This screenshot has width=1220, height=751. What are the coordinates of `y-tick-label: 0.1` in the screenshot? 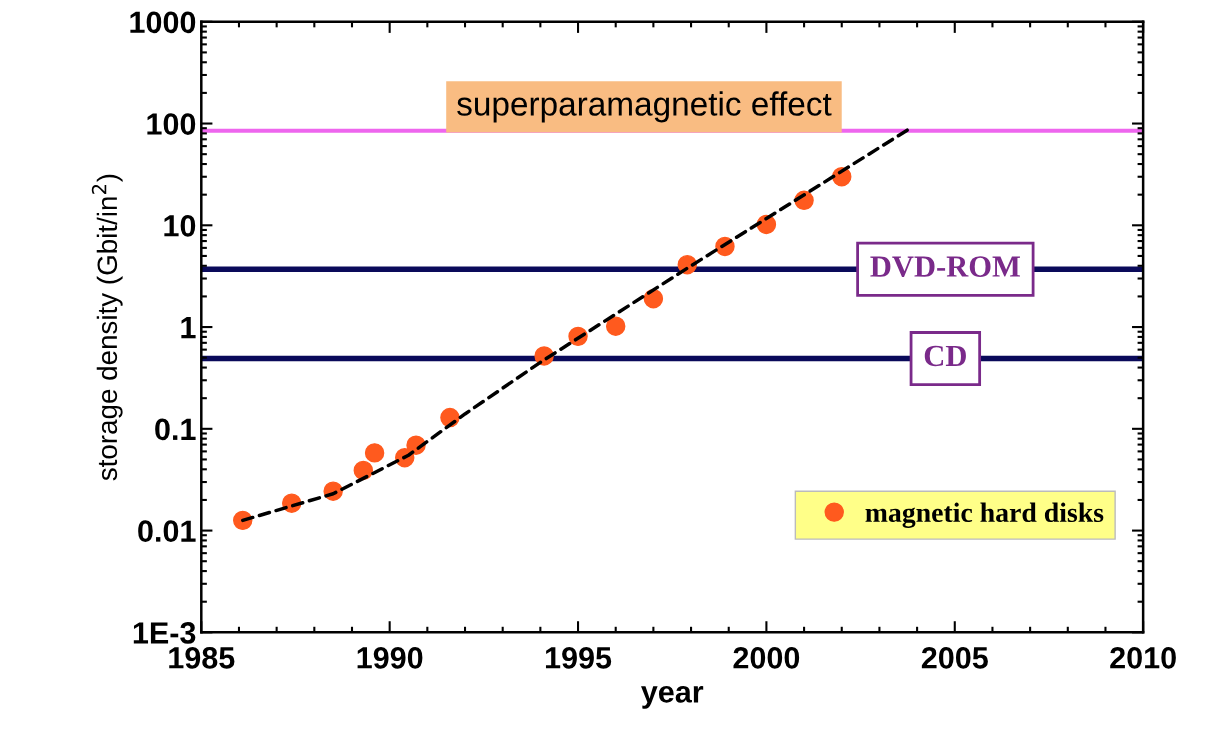 It's located at (175, 429).